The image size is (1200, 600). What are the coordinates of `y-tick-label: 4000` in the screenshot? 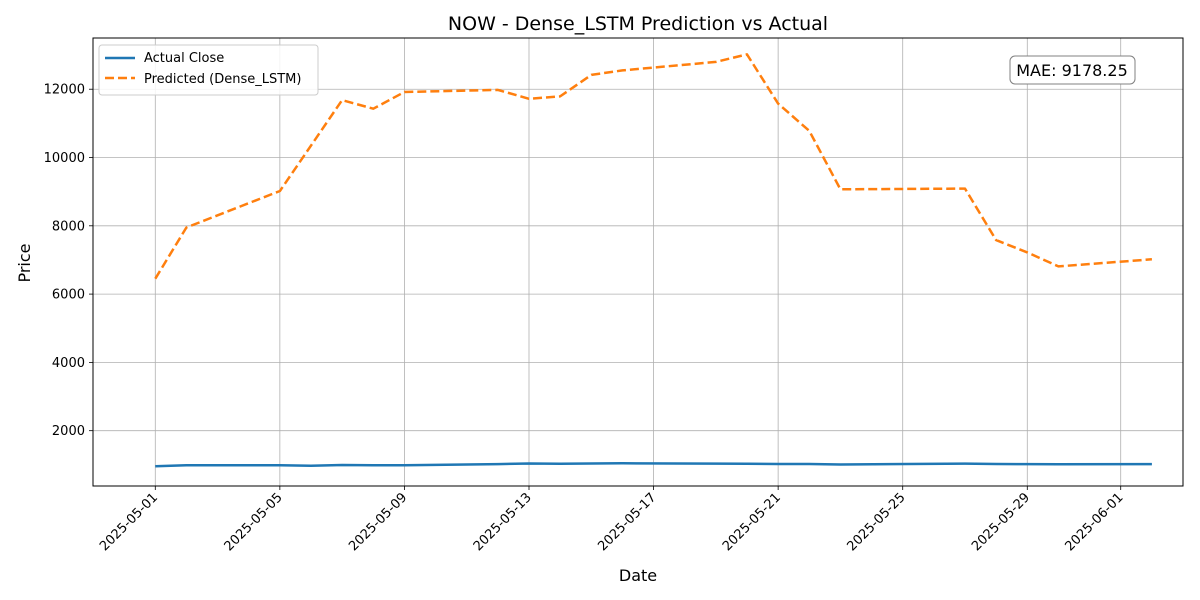 It's located at (68, 363).